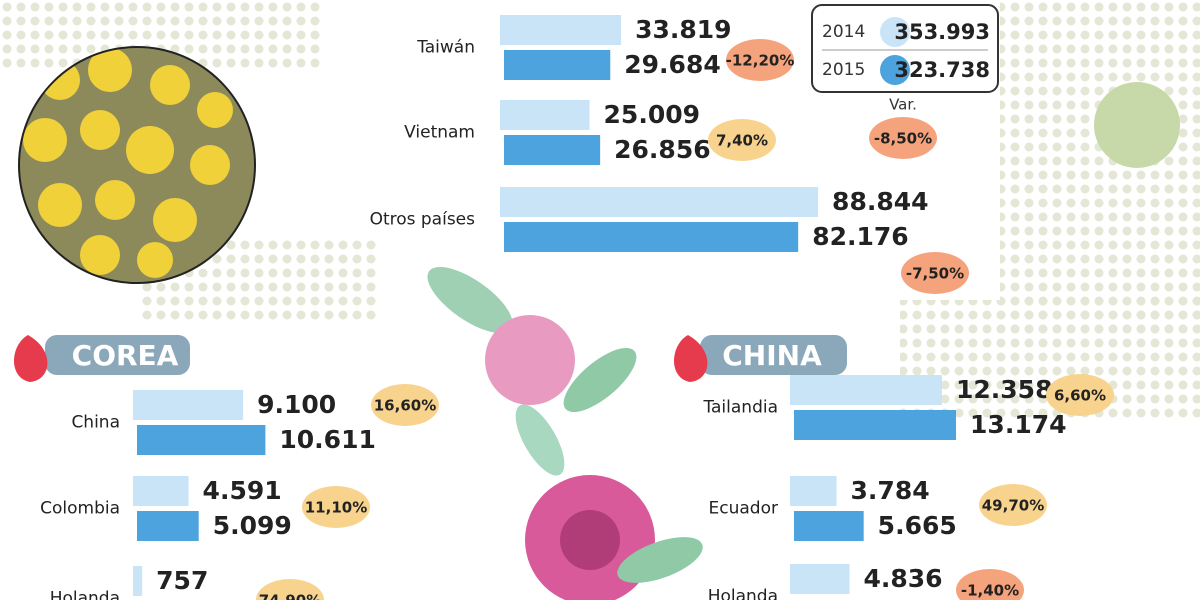  What do you see at coordinates (290, 596) in the screenshot?
I see `change-label: 74,90%` at bounding box center [290, 596].